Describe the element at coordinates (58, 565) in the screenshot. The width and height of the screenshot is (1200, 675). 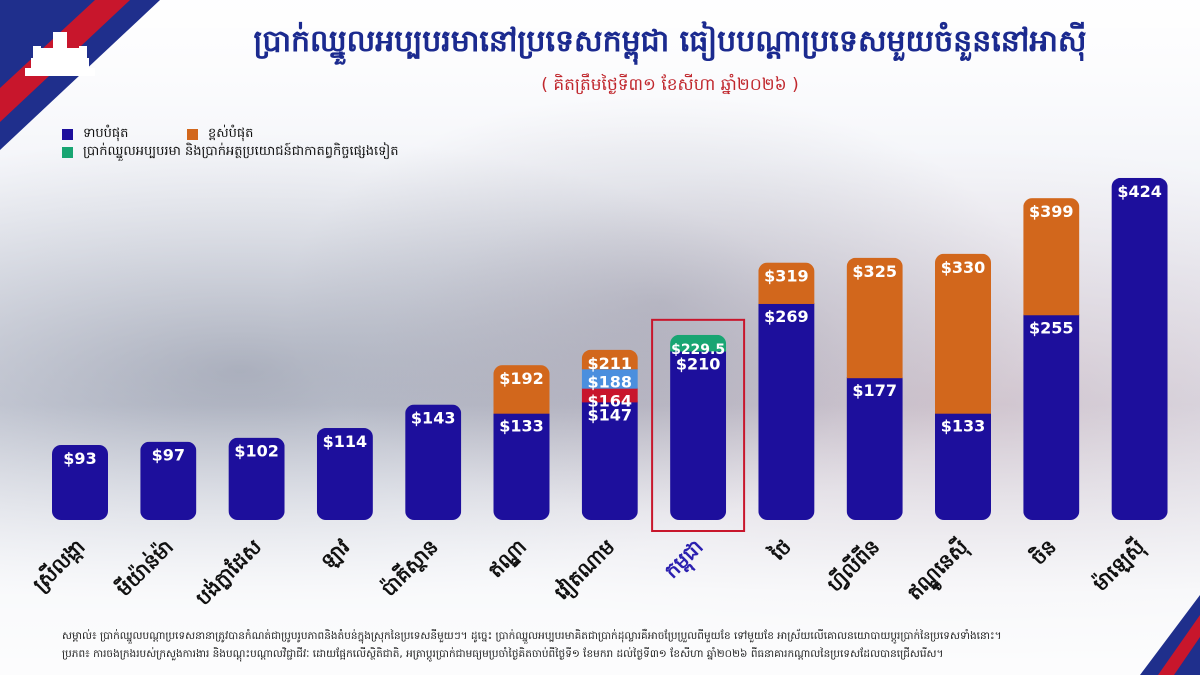
I see `category-label: ស្រីលង្កា` at that location.